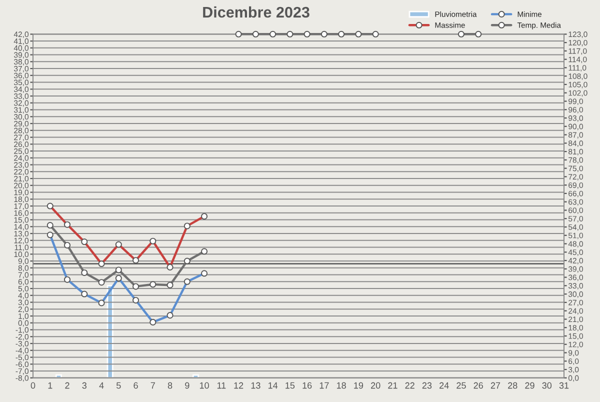 The height and width of the screenshot is (402, 600). I want to click on x-tick-label: 2, so click(67, 385).